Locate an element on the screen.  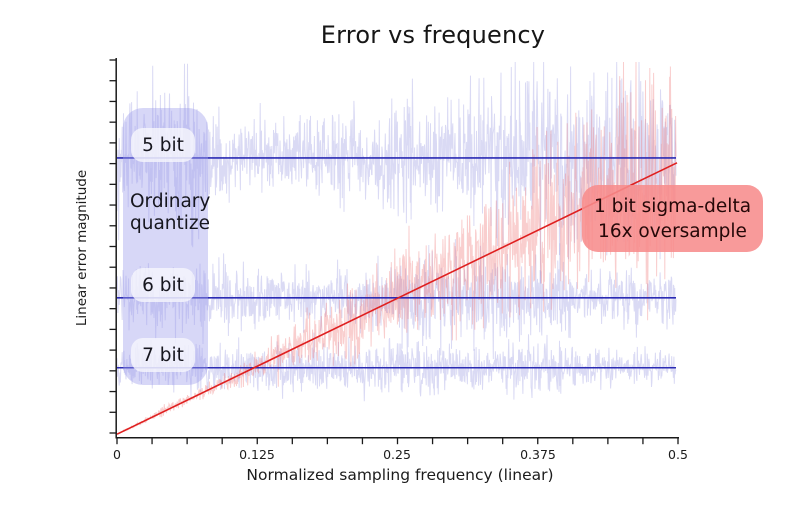
quantize-level-label-6bit: 6 bit is located at coordinates (163, 285).